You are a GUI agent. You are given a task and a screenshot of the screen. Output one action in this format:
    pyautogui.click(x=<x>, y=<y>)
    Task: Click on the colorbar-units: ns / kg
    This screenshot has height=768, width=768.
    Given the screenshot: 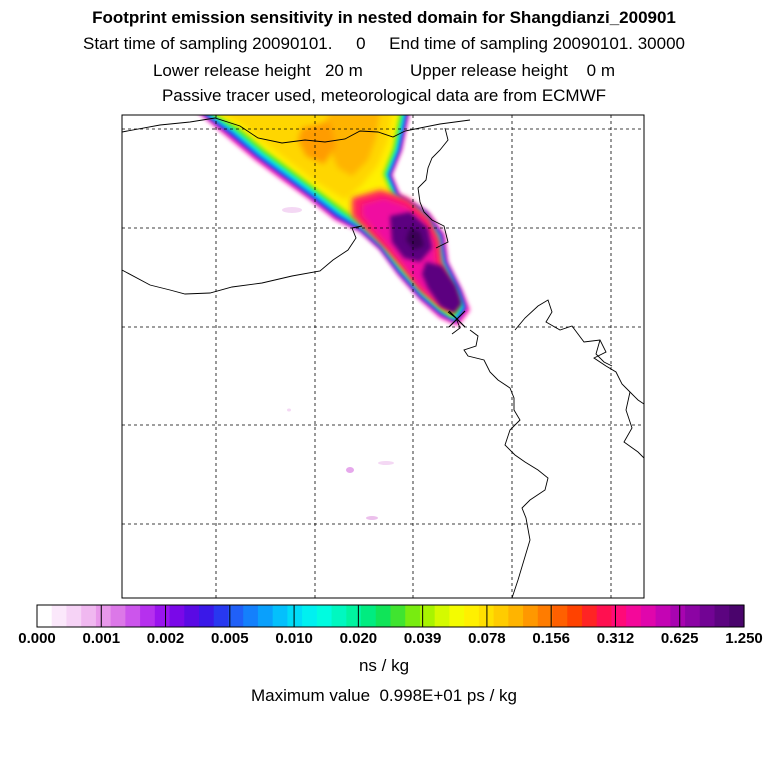 What is the action you would take?
    pyautogui.click(x=384, y=665)
    